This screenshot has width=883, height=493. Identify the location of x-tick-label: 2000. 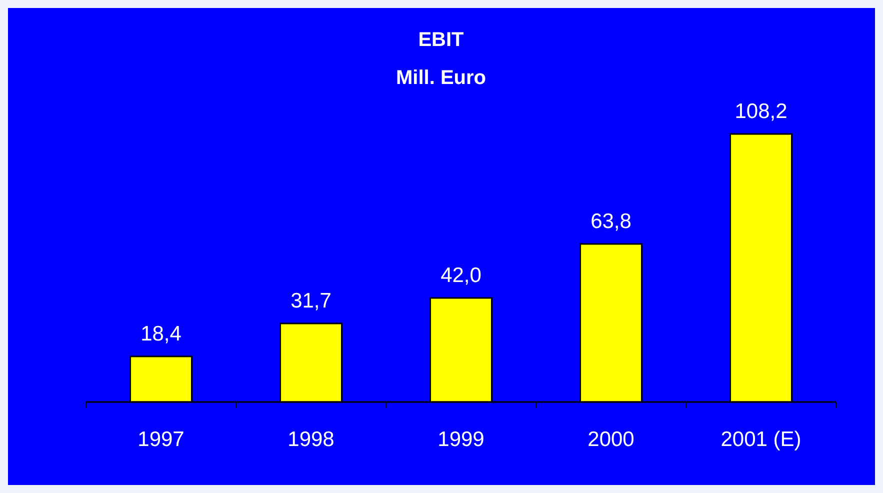
(611, 439).